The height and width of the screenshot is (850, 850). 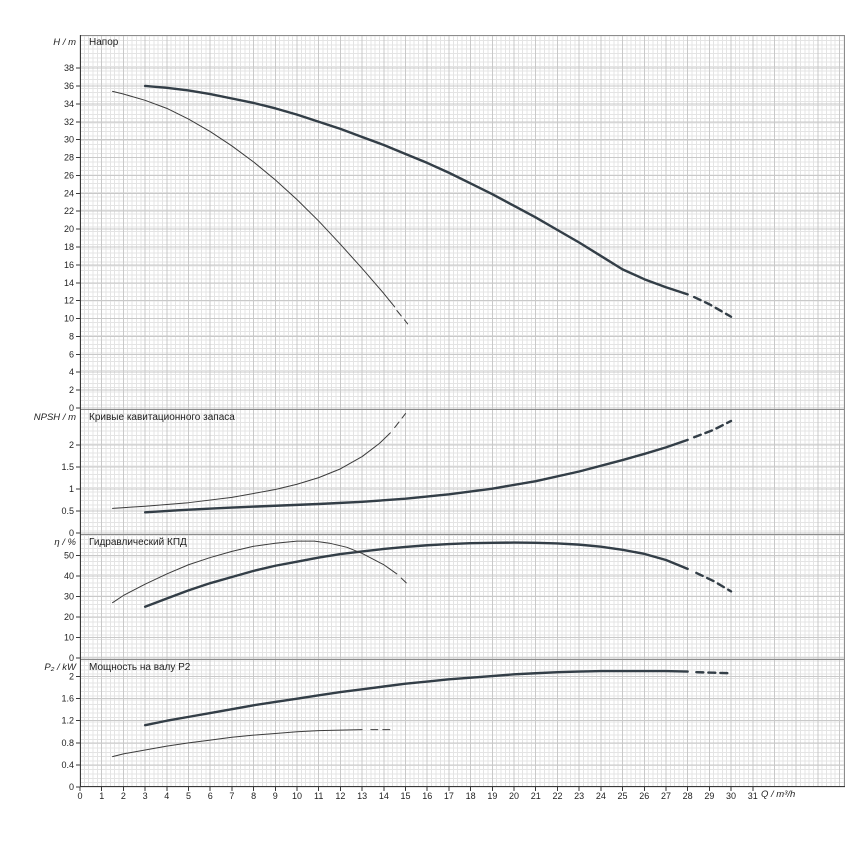 I want to click on y-tick-label: 1.5, so click(x=67, y=467).